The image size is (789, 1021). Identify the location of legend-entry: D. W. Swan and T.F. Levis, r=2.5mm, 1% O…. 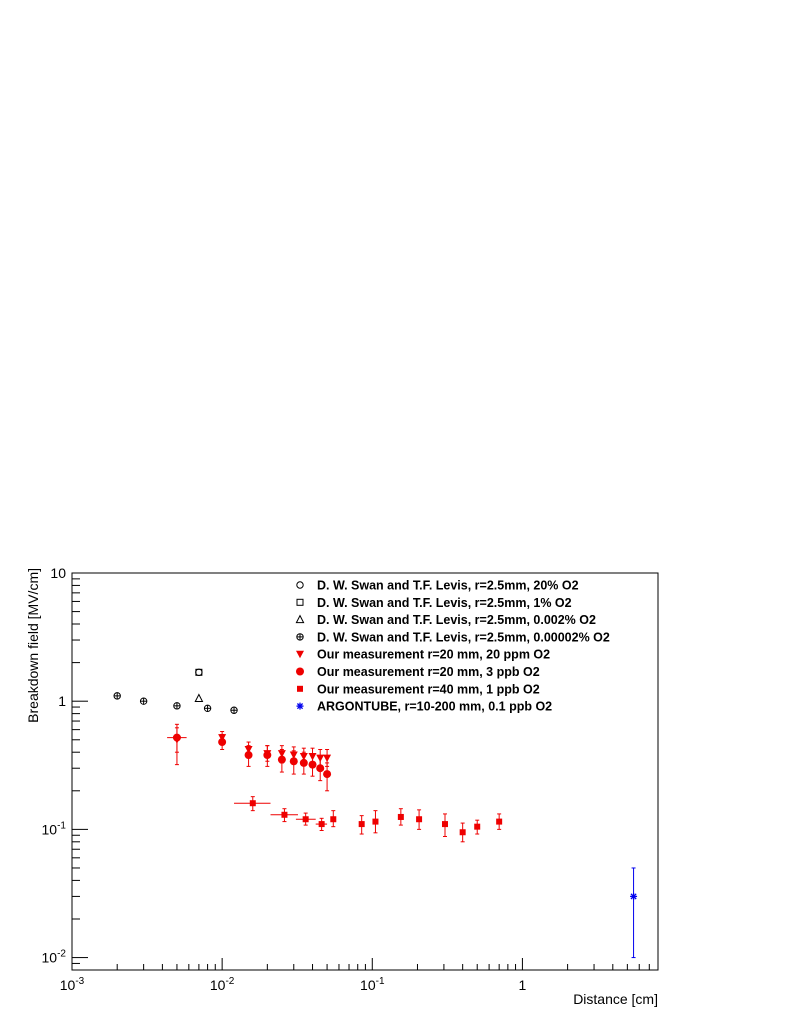
(444, 603).